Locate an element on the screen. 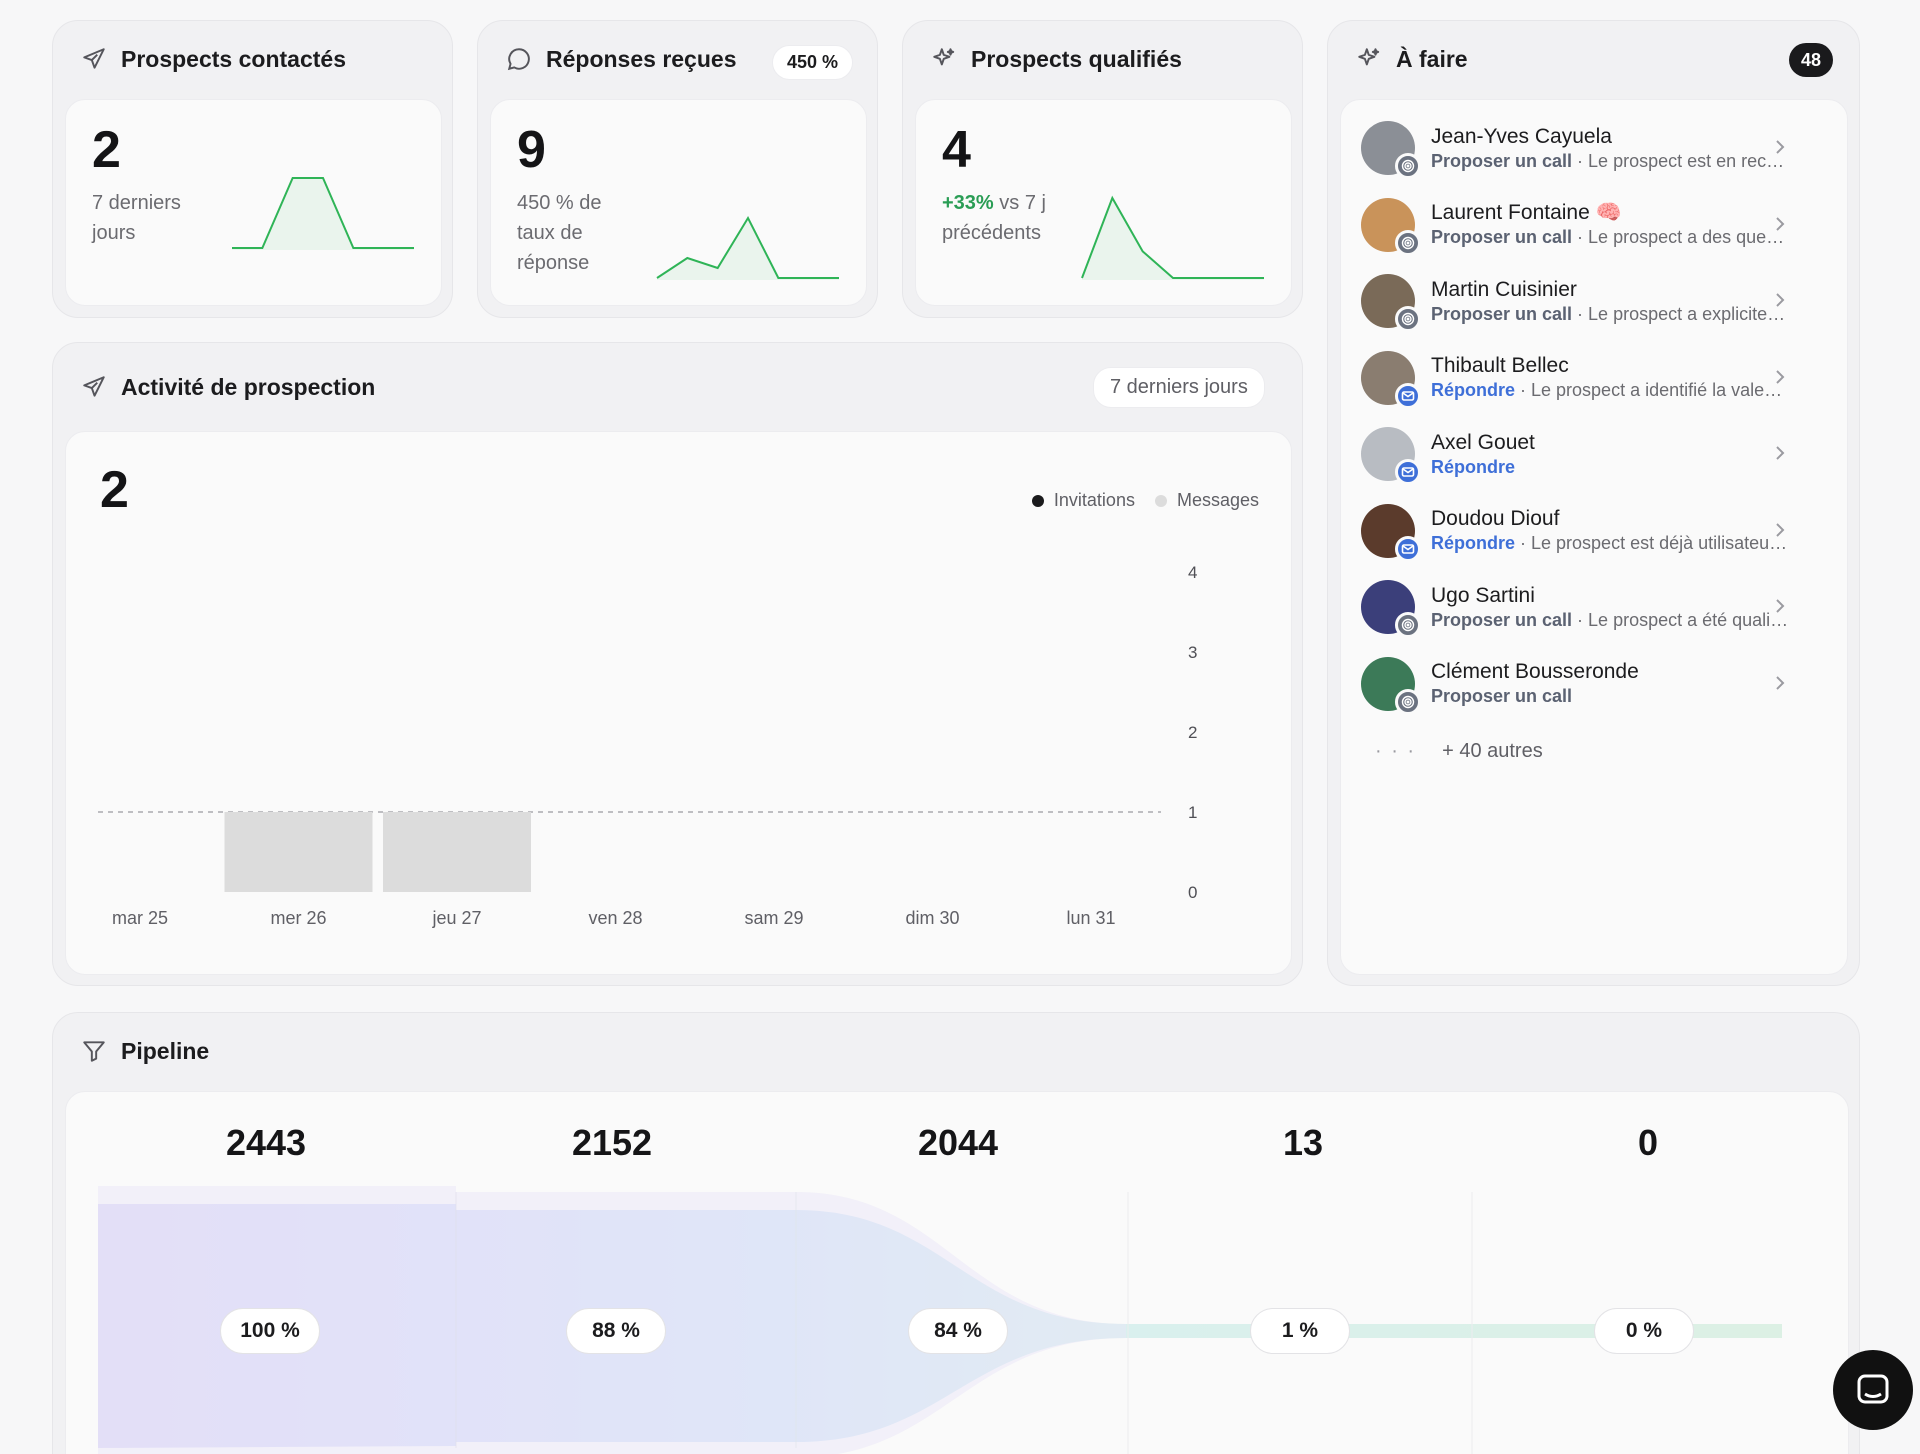  y-tick-label: 4 is located at coordinates (1192, 572).